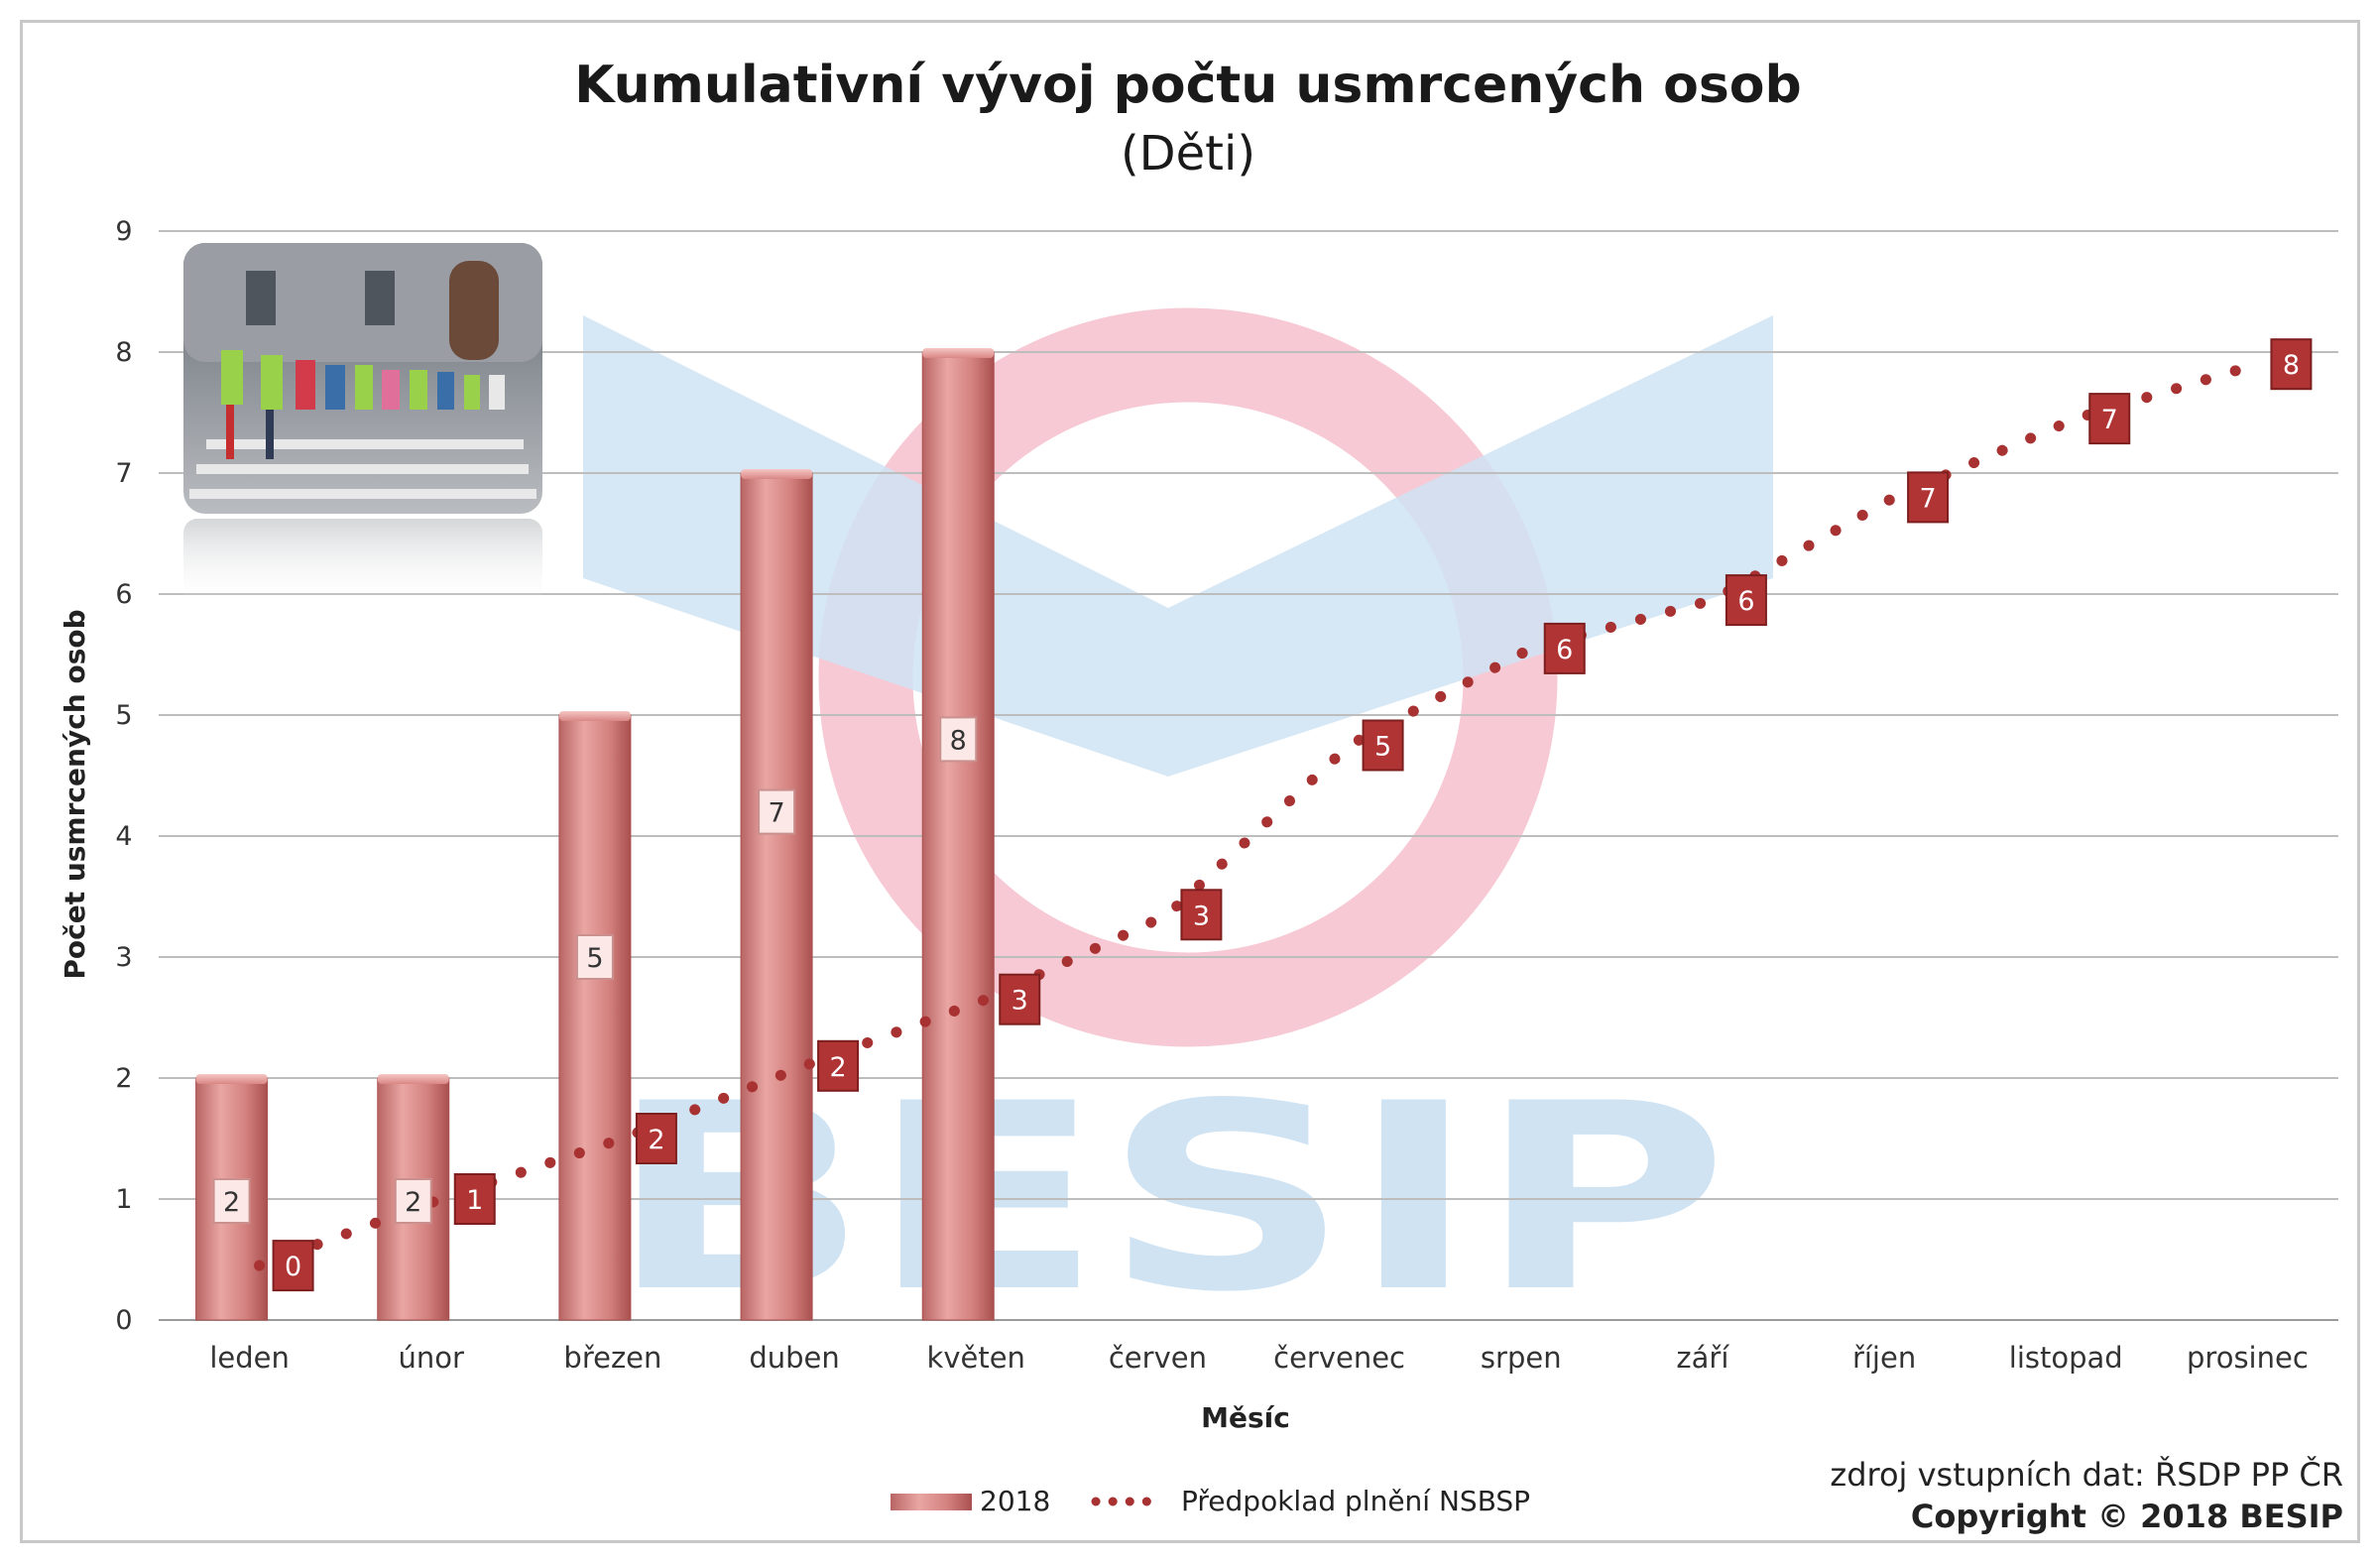 The image size is (2380, 1563). I want to click on x-category-label: únor, so click(432, 1358).